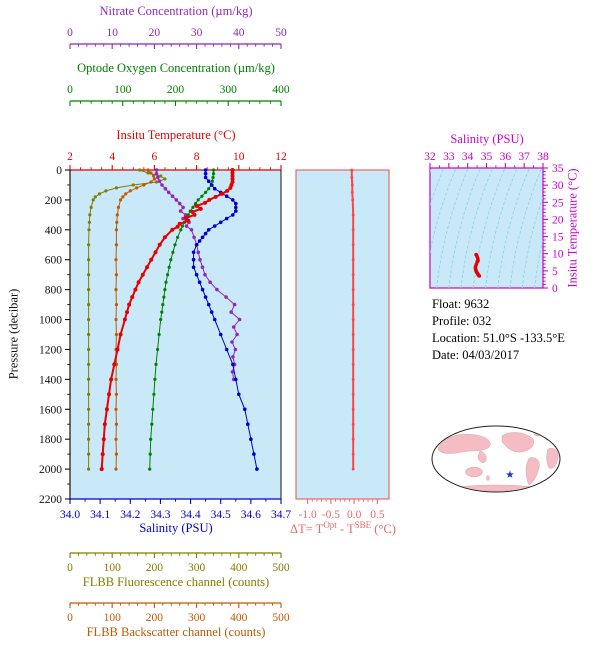 The height and width of the screenshot is (662, 608). Describe the element at coordinates (155, 157) in the screenshot. I see `svg-text: 6` at that location.